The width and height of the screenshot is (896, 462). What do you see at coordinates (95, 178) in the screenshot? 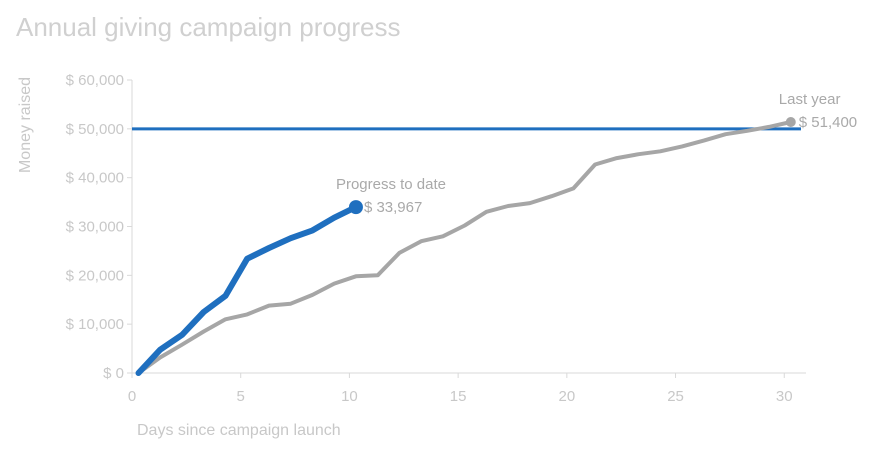
I see `y-tick-label: $ 40,000` at bounding box center [95, 178].